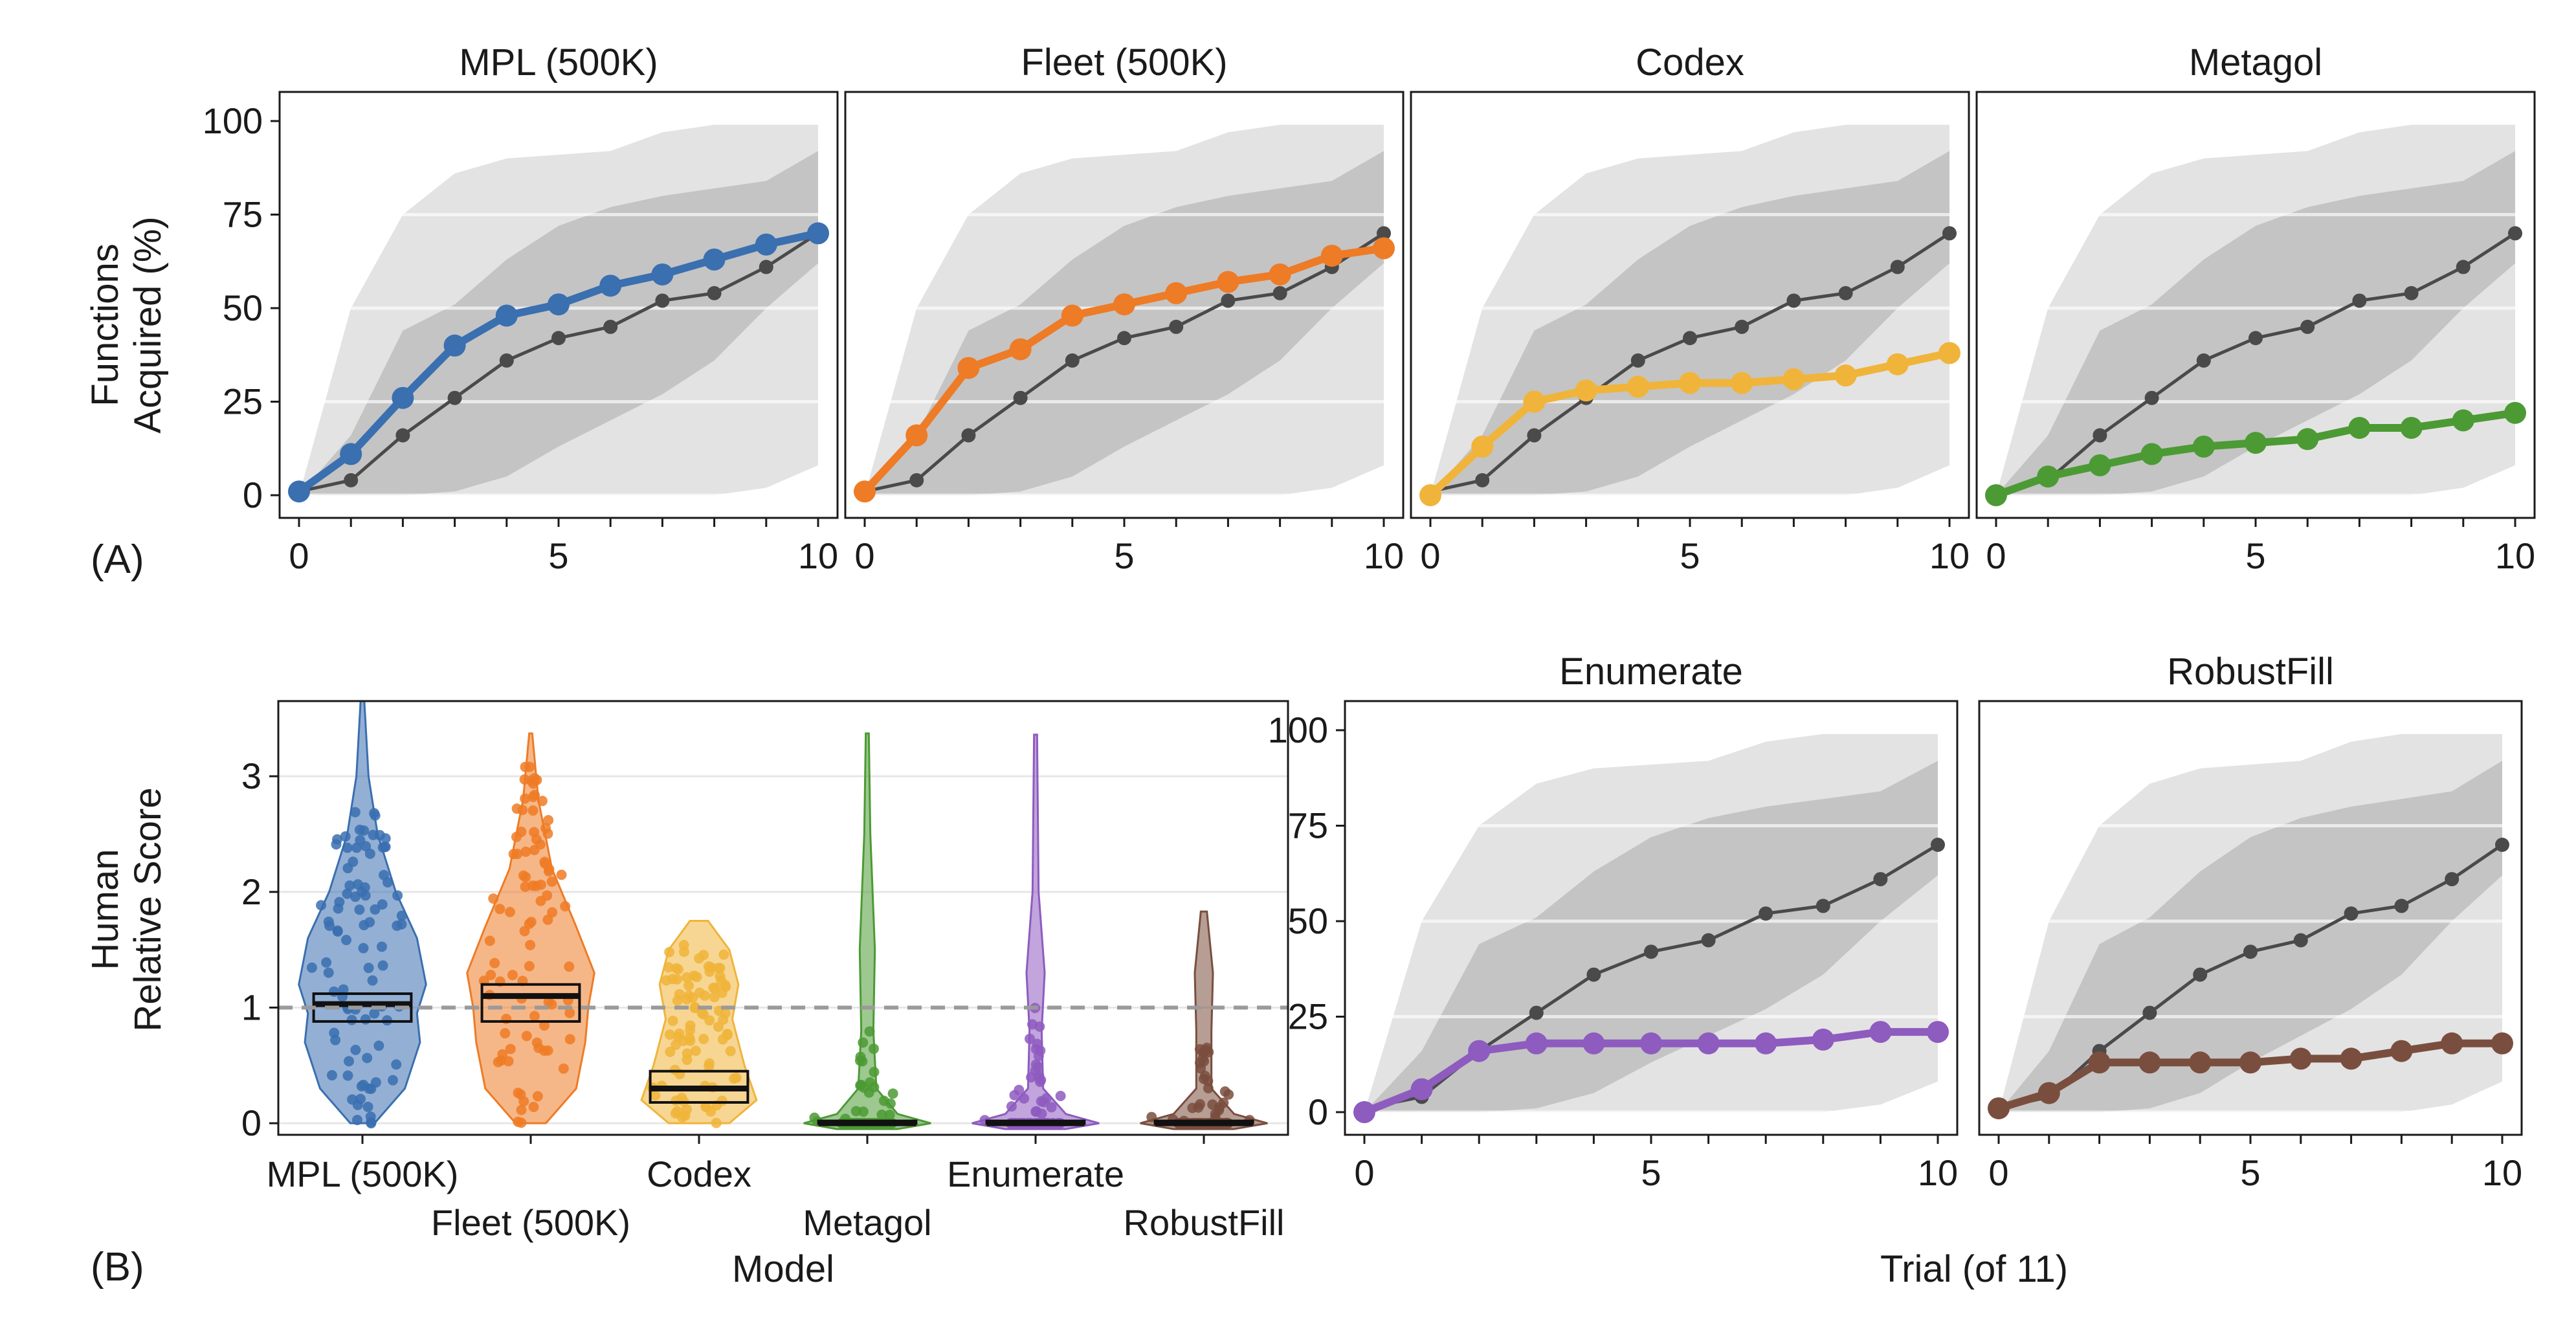  What do you see at coordinates (1298, 730) in the screenshot?
I see `y-tick-label: 100` at bounding box center [1298, 730].